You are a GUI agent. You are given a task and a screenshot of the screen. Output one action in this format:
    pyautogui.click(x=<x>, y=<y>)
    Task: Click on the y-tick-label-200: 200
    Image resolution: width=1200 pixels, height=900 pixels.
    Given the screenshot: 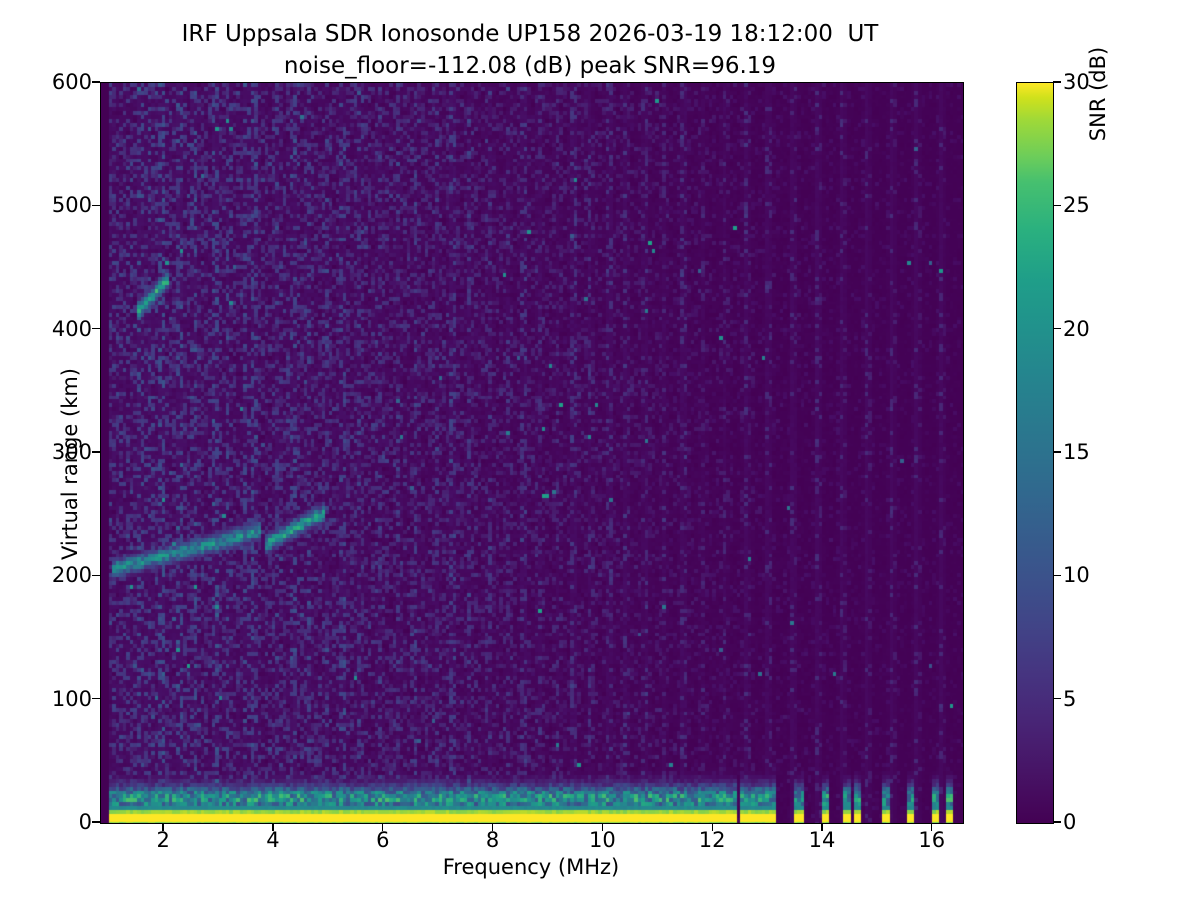 What is the action you would take?
    pyautogui.click(x=71, y=575)
    